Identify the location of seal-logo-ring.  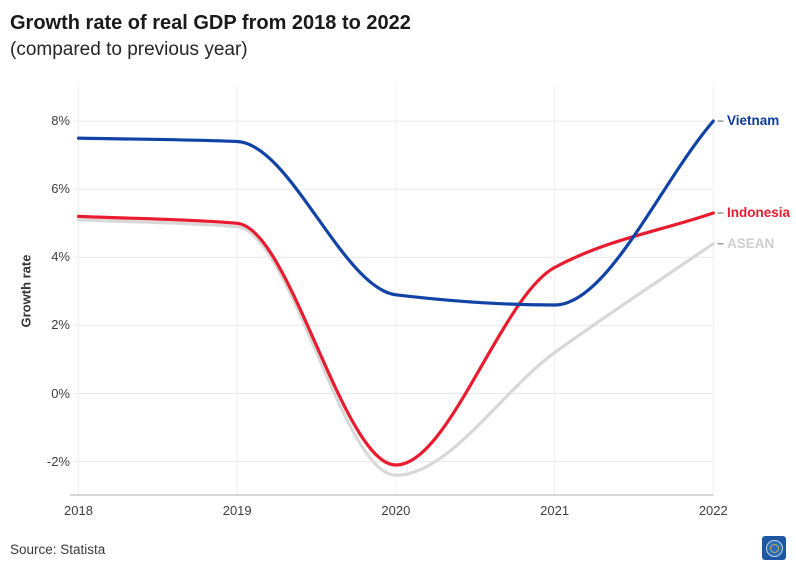
(774, 548).